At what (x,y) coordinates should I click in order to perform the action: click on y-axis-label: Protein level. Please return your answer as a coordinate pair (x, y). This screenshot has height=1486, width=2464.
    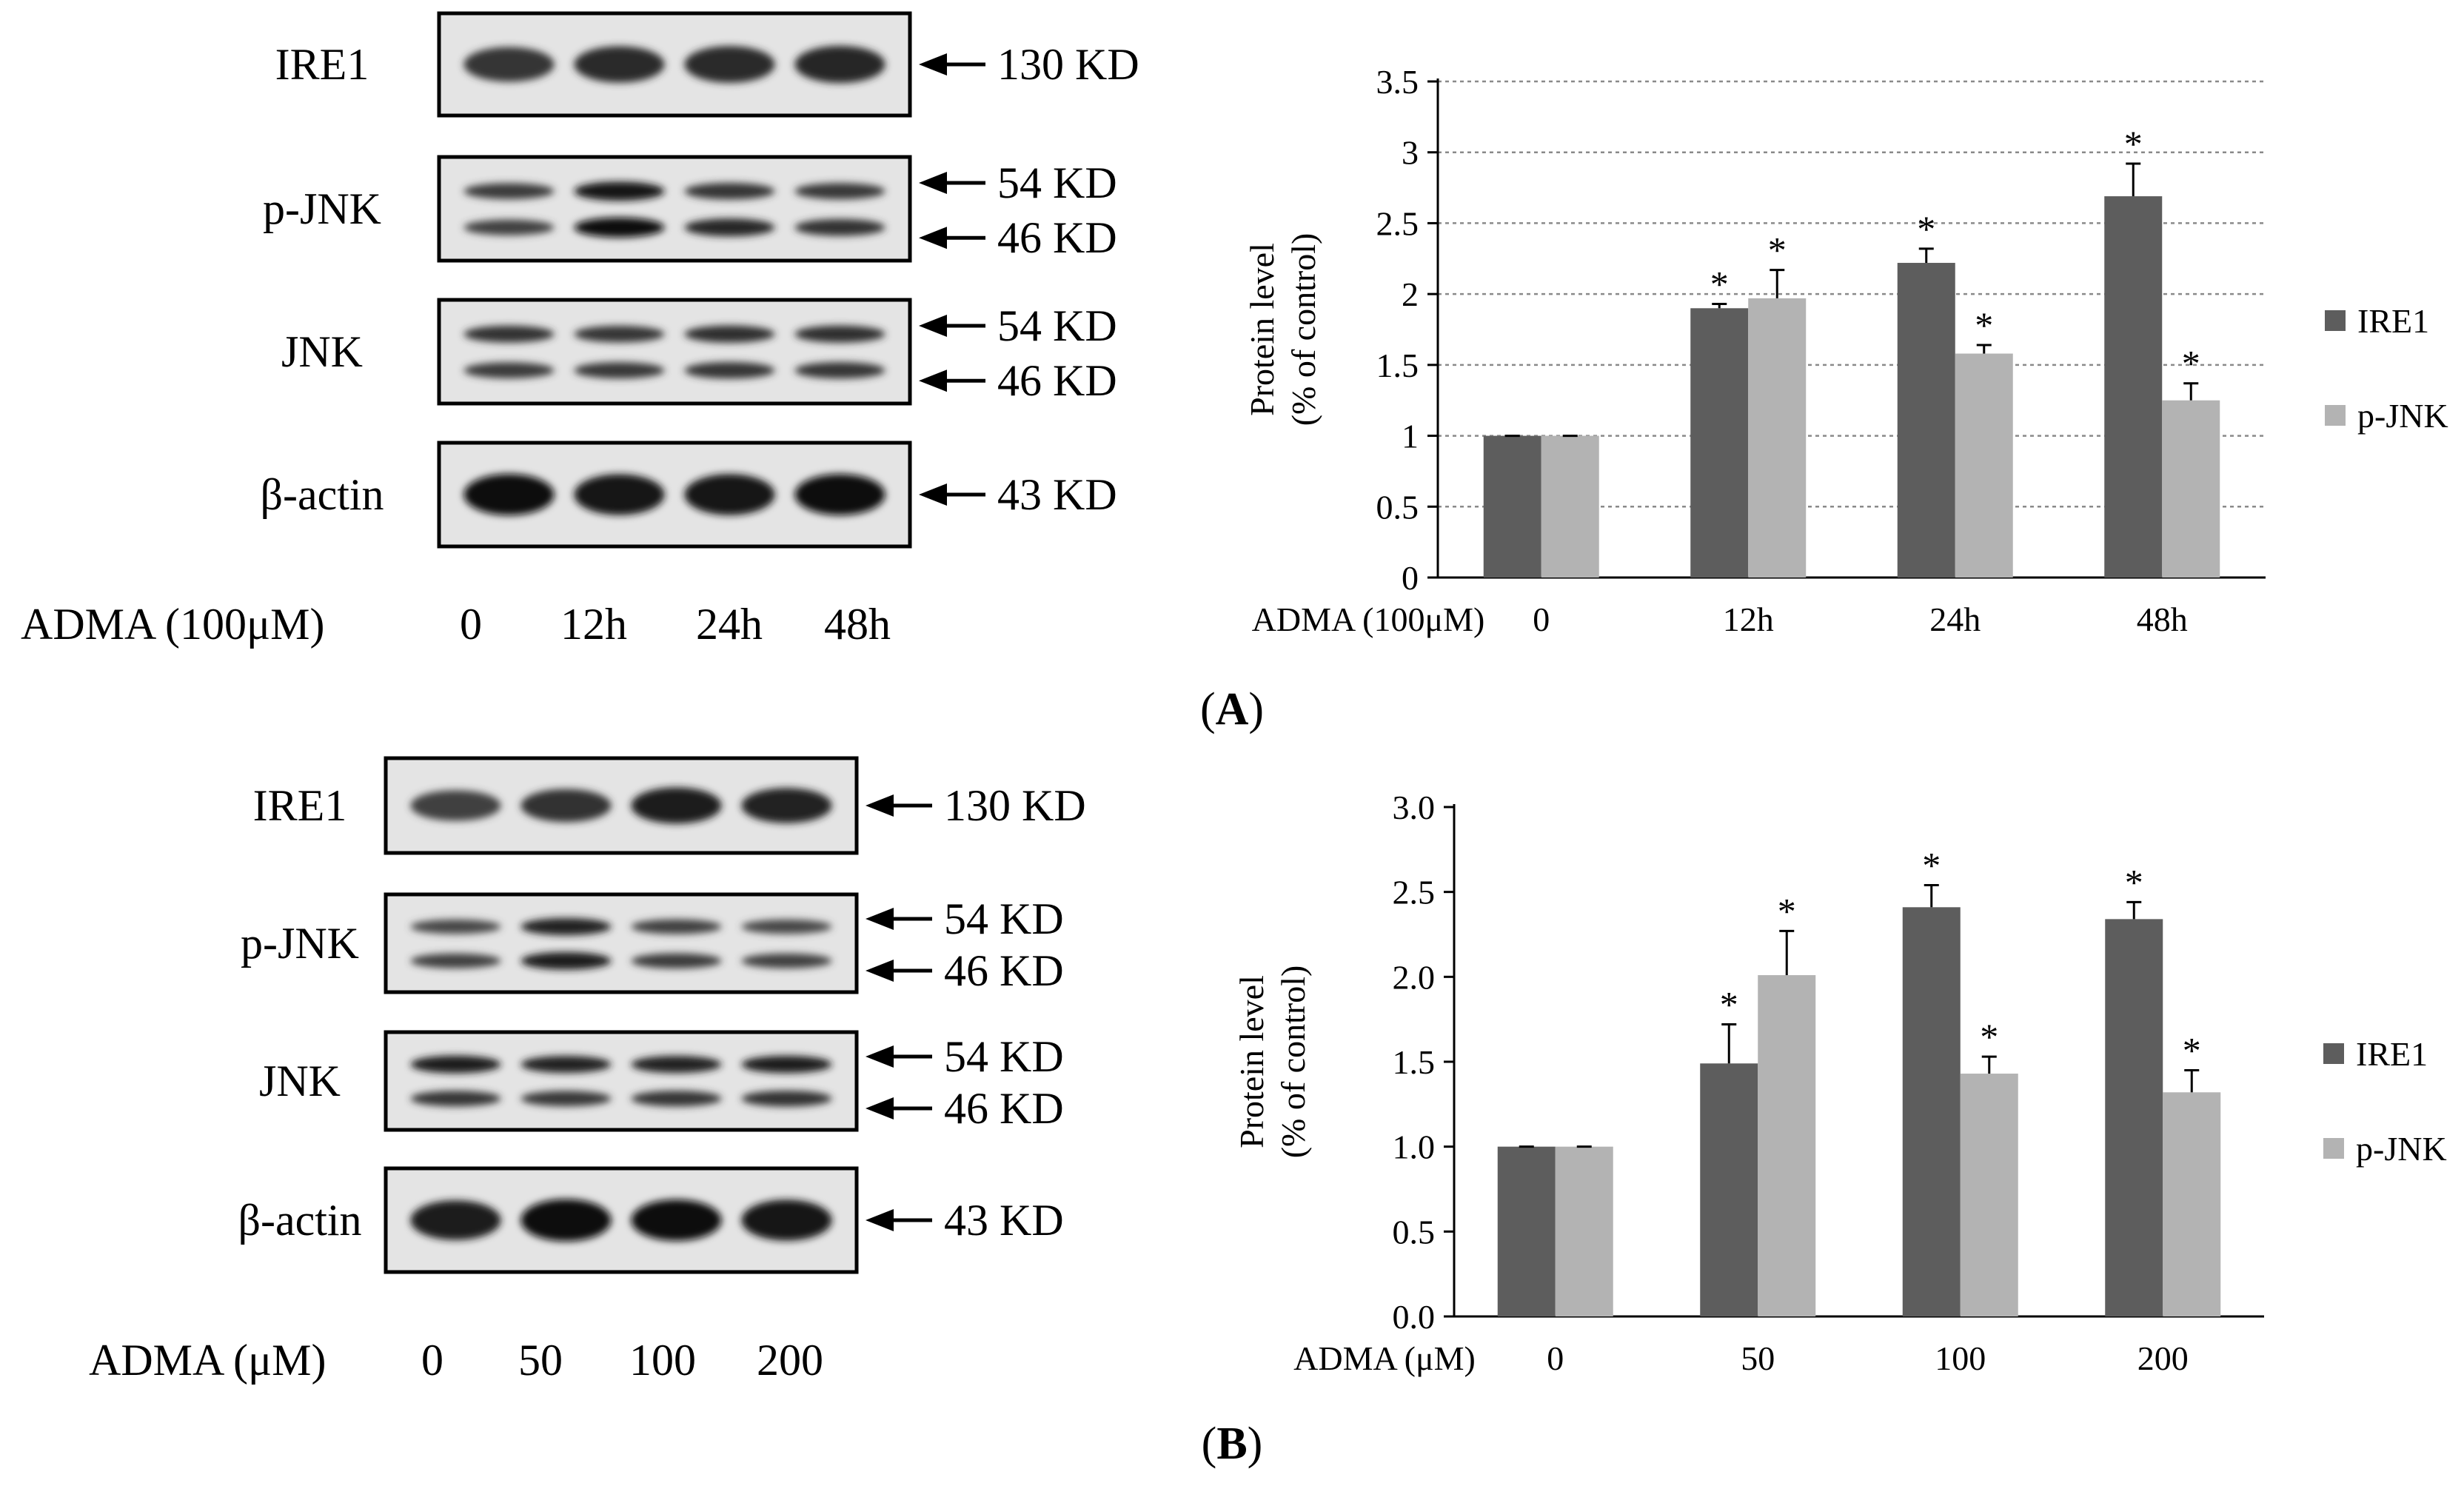
    Looking at the image, I should click on (1251, 1061).